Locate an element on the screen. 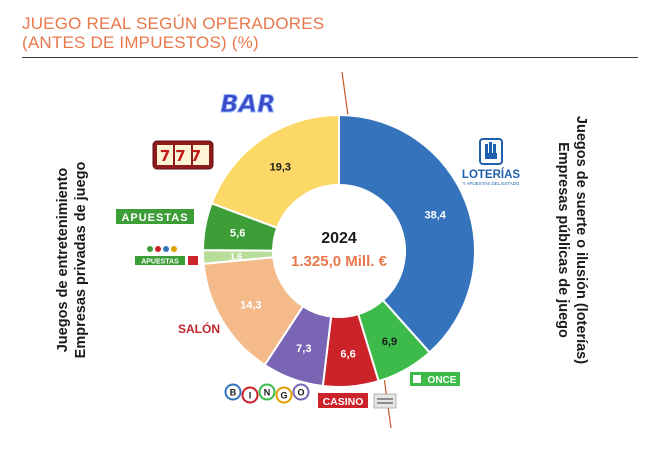  slice-label: 6,6 is located at coordinates (347, 355).